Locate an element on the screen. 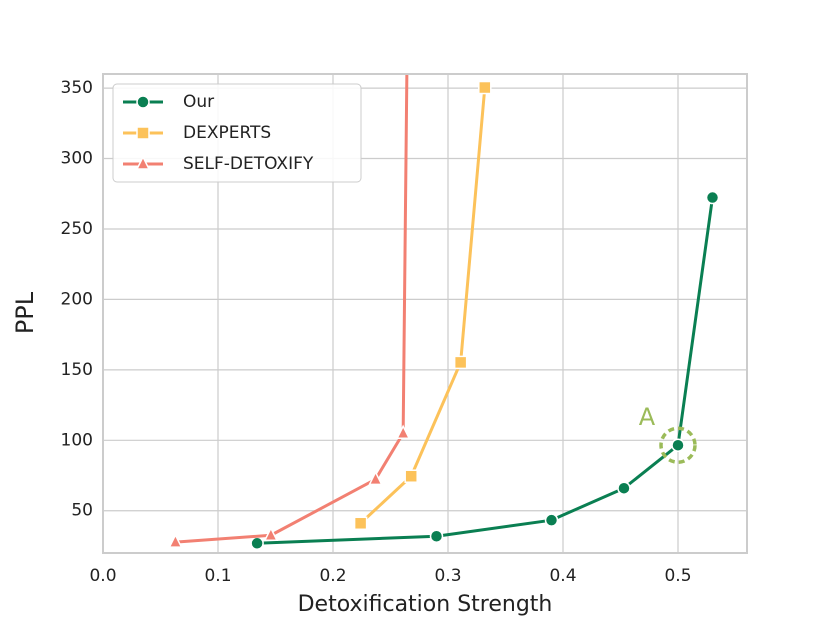  y-tick-label: 100 is located at coordinates (77, 440).